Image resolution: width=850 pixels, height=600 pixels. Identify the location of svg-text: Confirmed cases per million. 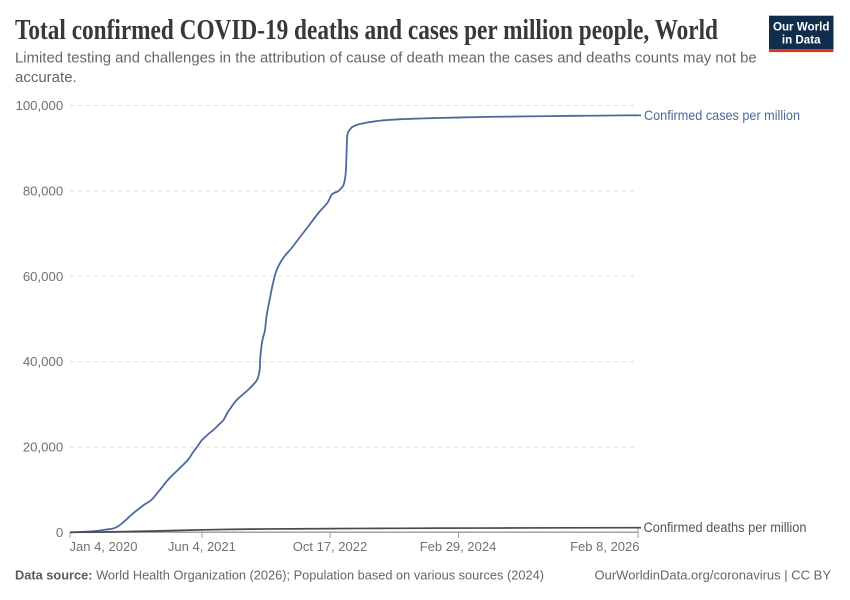
(722, 115).